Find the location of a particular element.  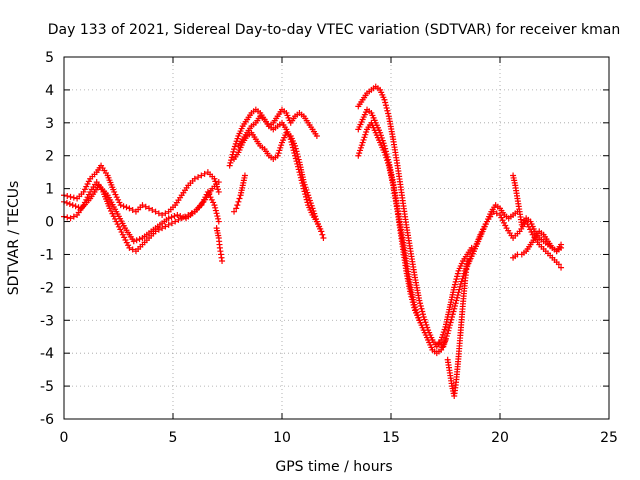

x-tick-label: 5 is located at coordinates (173, 438).